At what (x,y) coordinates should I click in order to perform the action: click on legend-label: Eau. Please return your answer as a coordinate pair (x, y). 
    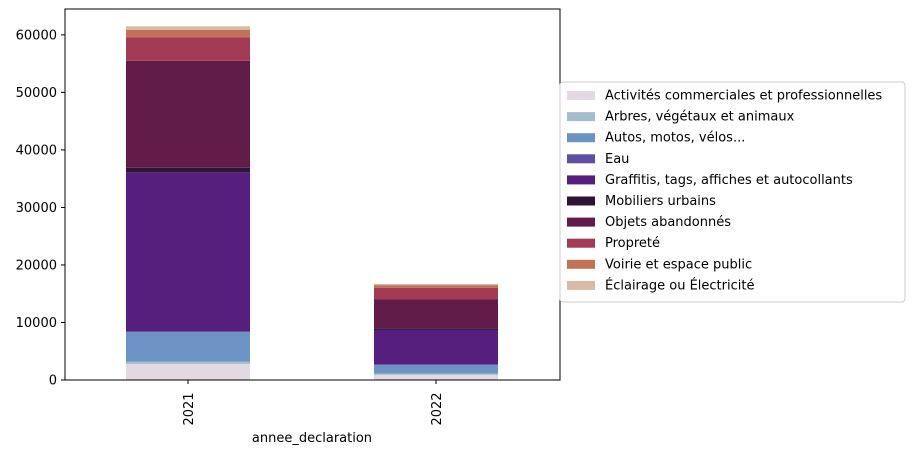
    Looking at the image, I should click on (617, 159).